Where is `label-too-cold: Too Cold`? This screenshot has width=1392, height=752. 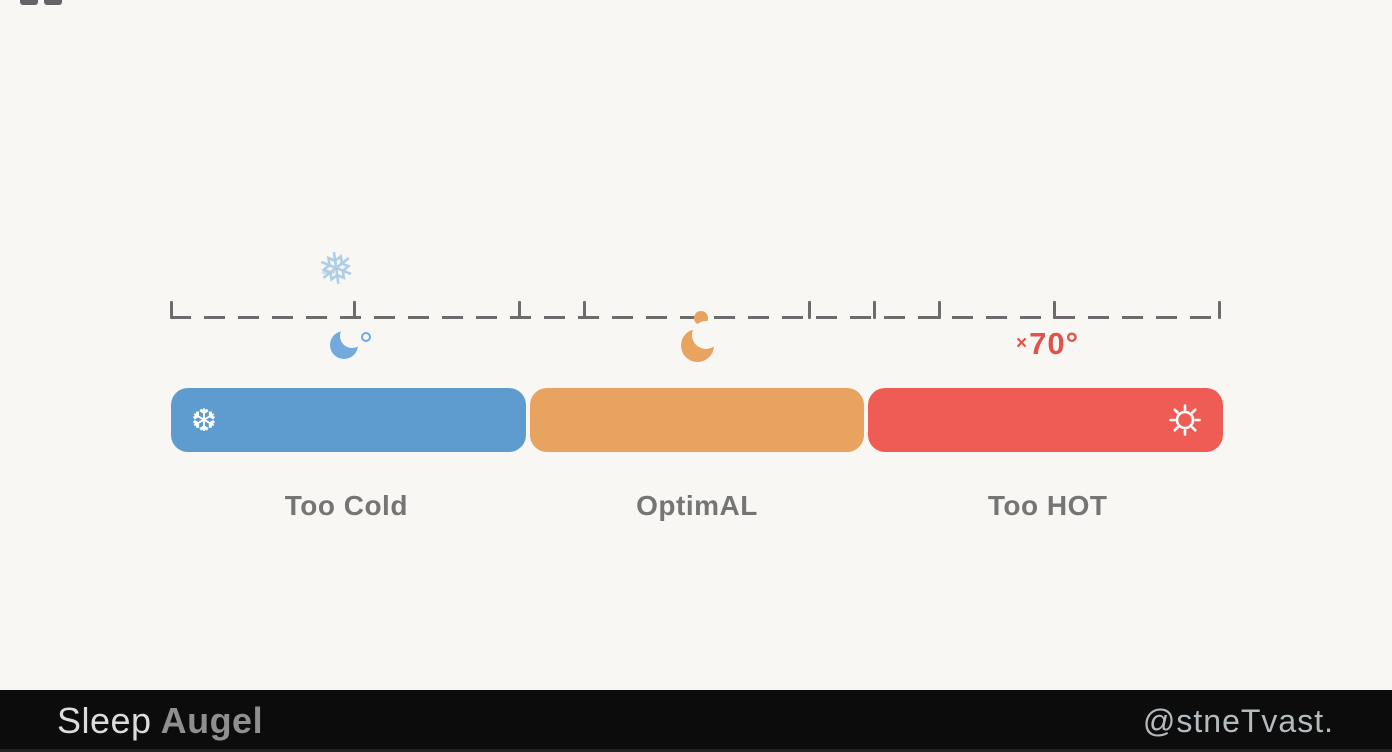
label-too-cold: Too Cold is located at coordinates (346, 505).